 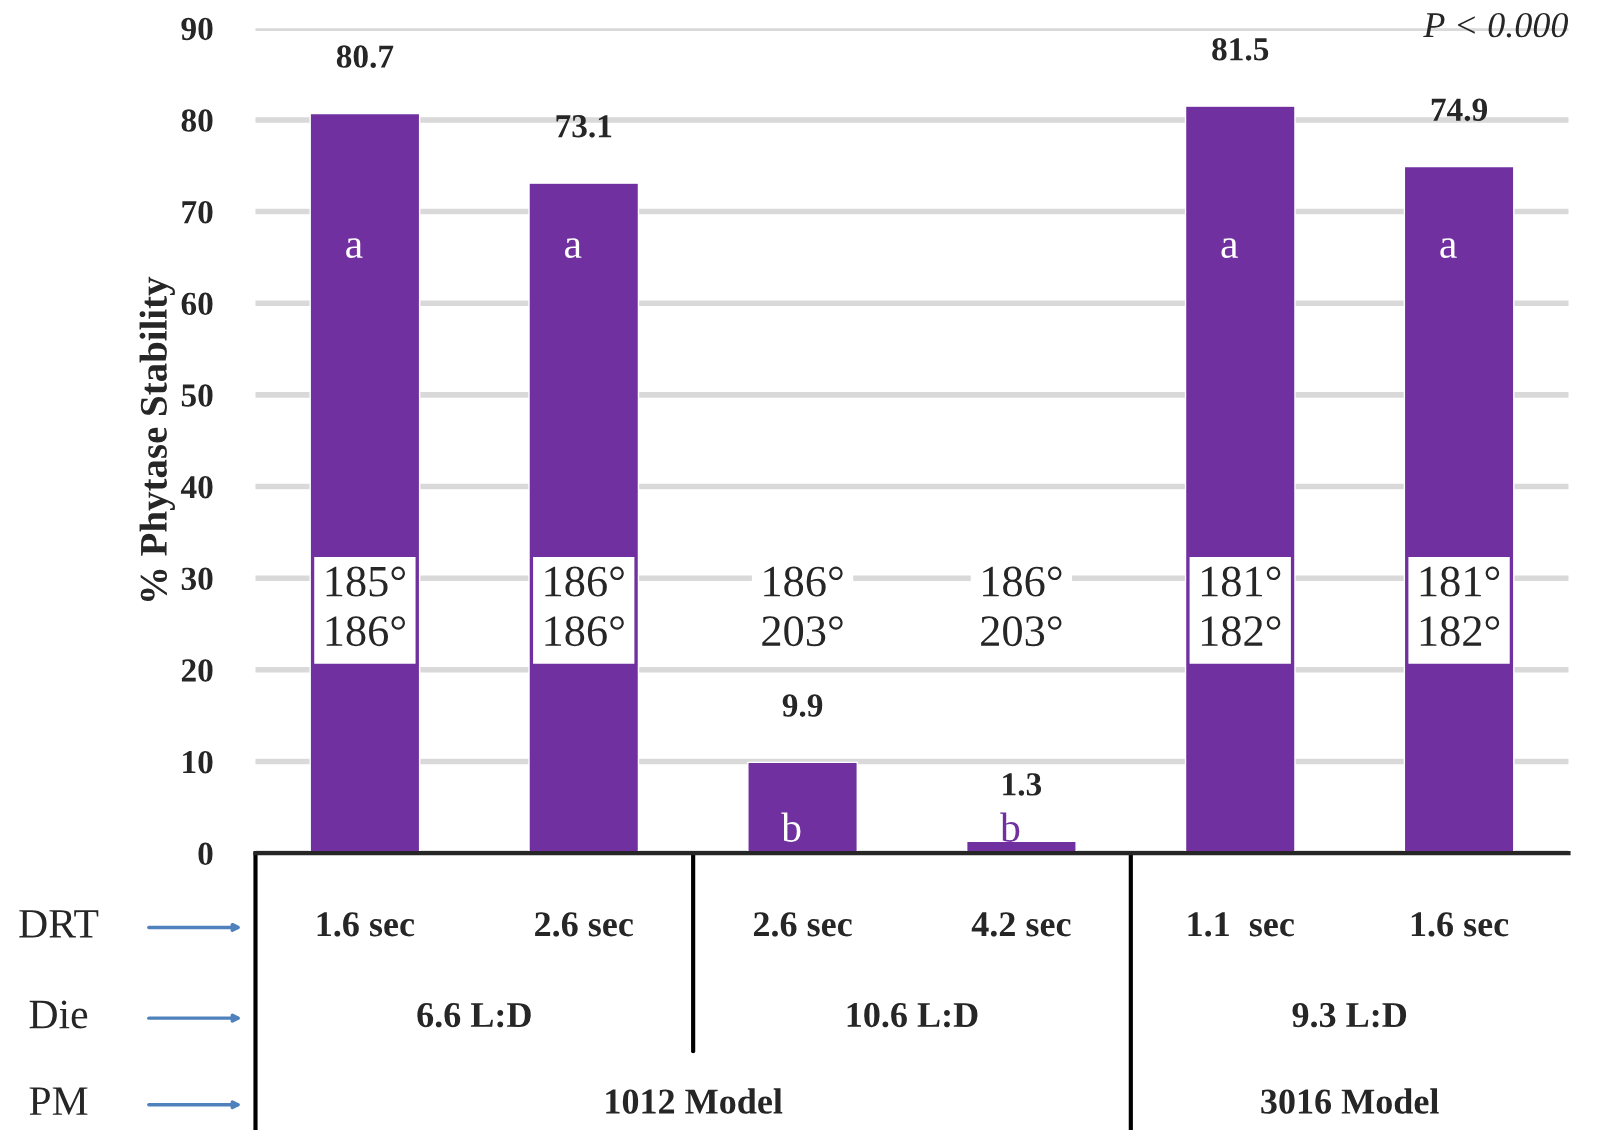 I want to click on annotation: 186° 186°, so click(x=584, y=606).